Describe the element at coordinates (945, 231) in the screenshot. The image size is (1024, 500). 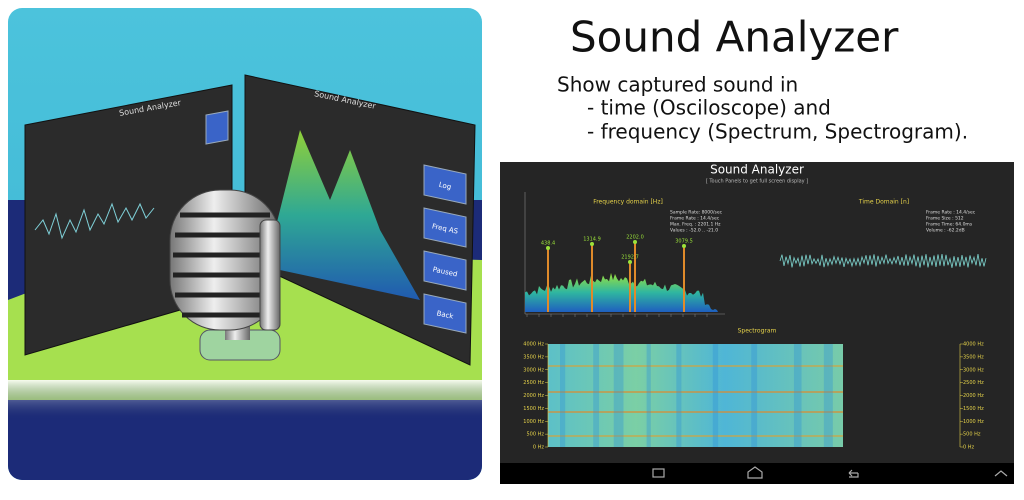
I see `info-line: Volume : -62.2dB` at that location.